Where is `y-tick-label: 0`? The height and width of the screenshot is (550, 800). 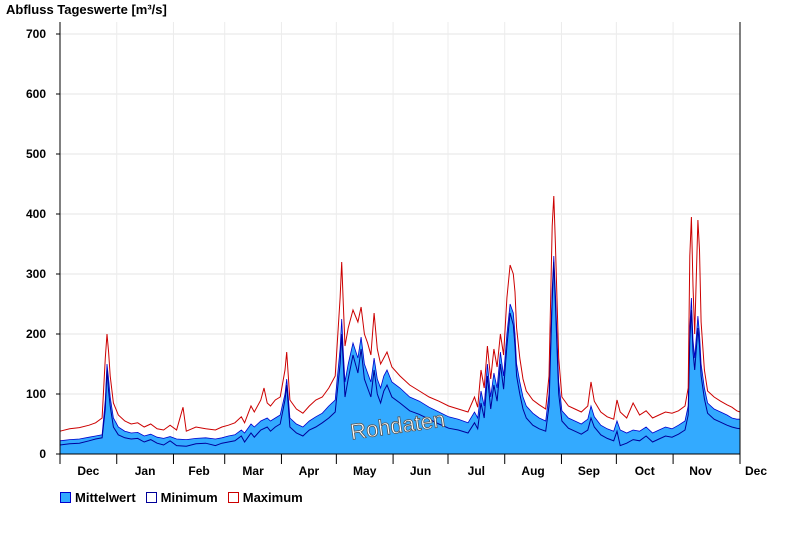
y-tick-label: 0 is located at coordinates (42, 454).